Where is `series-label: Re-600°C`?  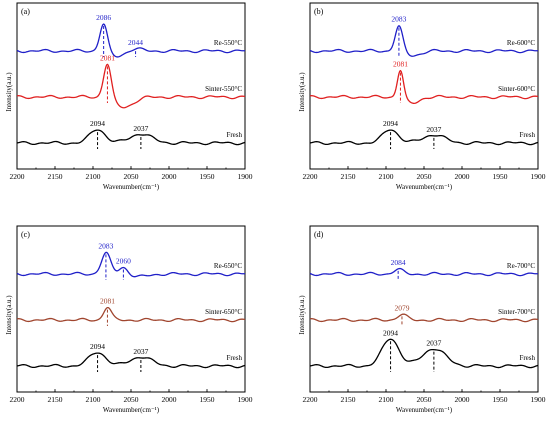 series-label: Re-600°C is located at coordinates (521, 43).